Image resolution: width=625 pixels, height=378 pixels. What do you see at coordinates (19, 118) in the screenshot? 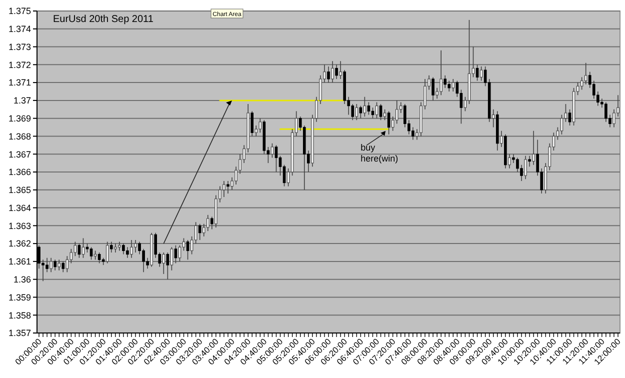
I see `y-tick-label: 1.369` at bounding box center [19, 118].